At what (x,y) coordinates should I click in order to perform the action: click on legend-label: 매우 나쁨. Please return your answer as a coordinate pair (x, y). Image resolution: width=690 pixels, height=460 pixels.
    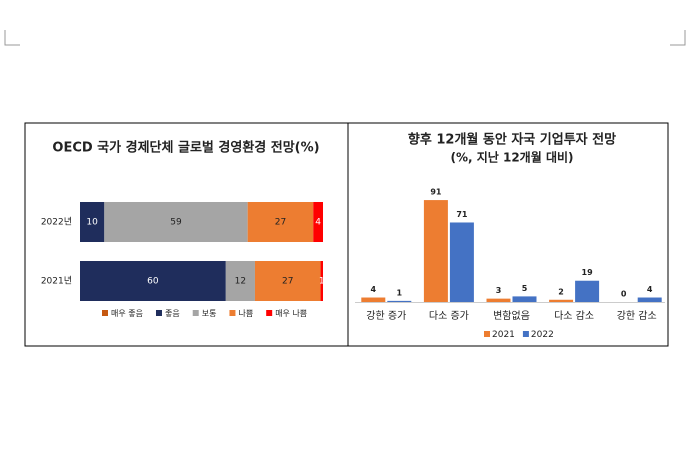
    Looking at the image, I should click on (291, 313).